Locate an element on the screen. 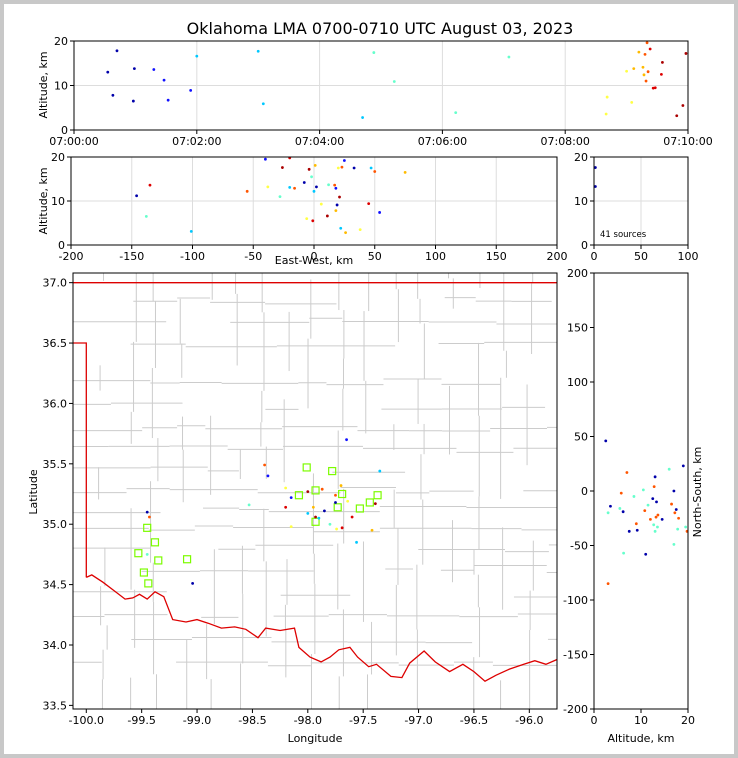  y-tick-label: 35.5 is located at coordinates (55, 464).